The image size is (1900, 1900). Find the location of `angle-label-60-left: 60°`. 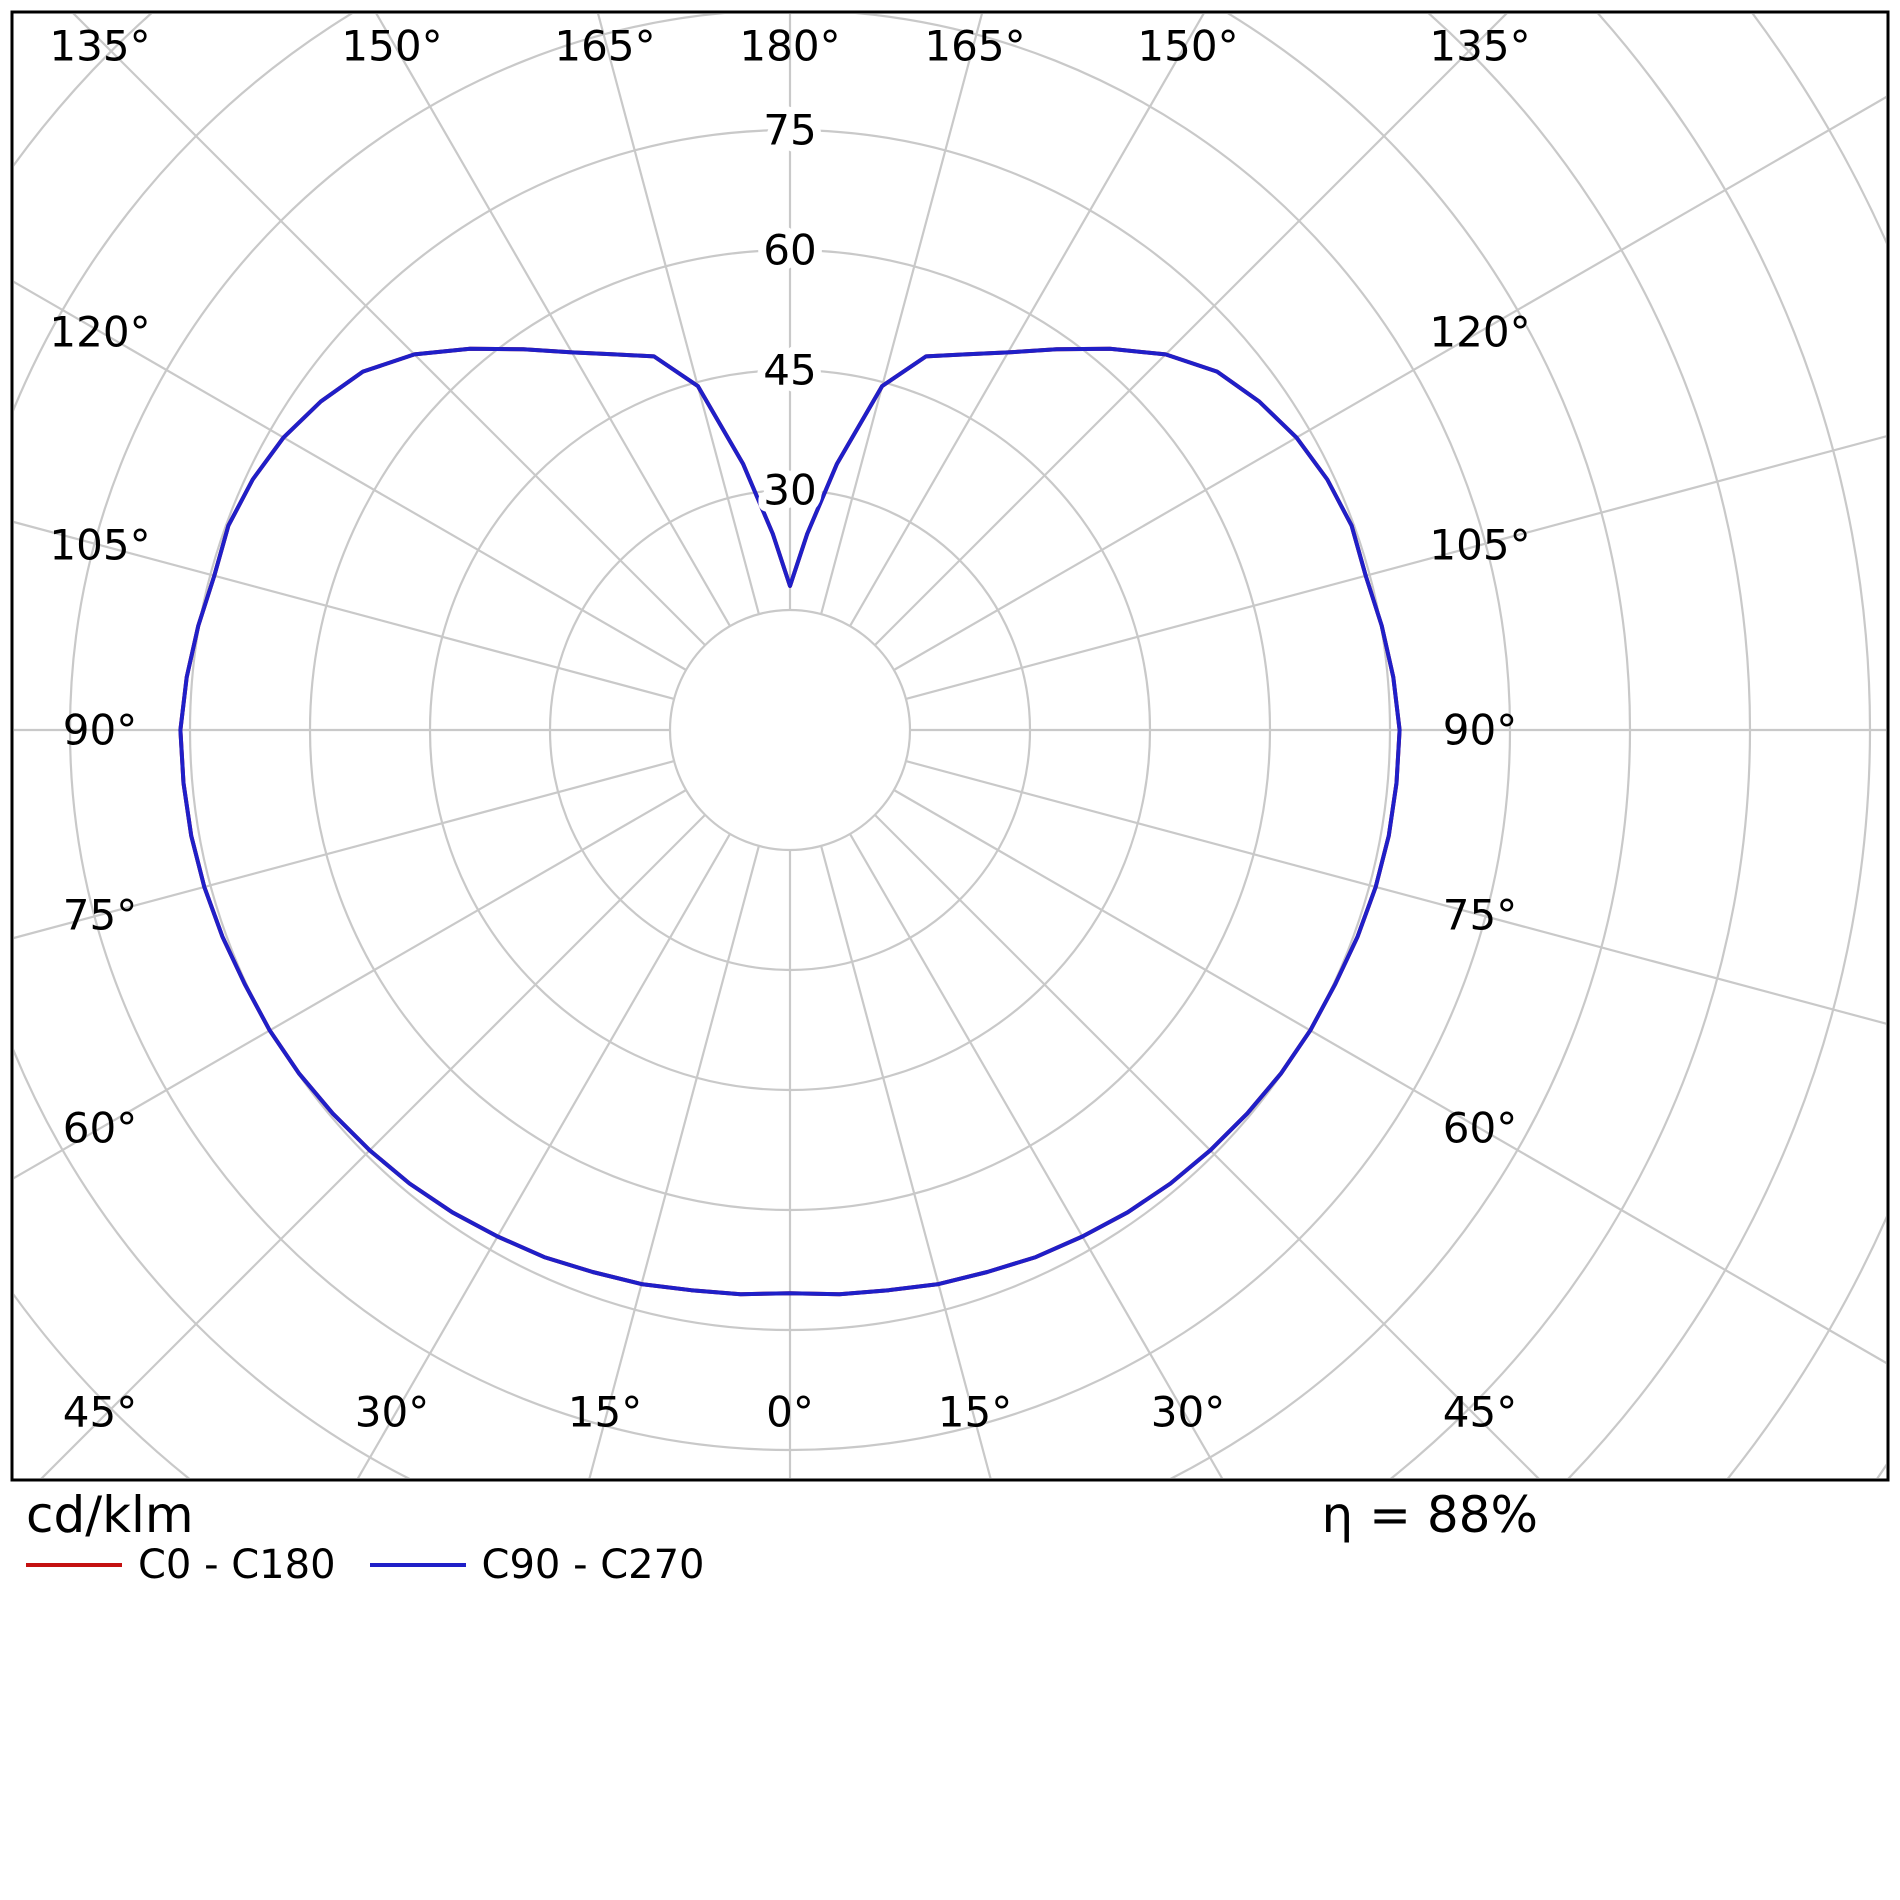

angle-label-60-left: 60° is located at coordinates (100, 1128).